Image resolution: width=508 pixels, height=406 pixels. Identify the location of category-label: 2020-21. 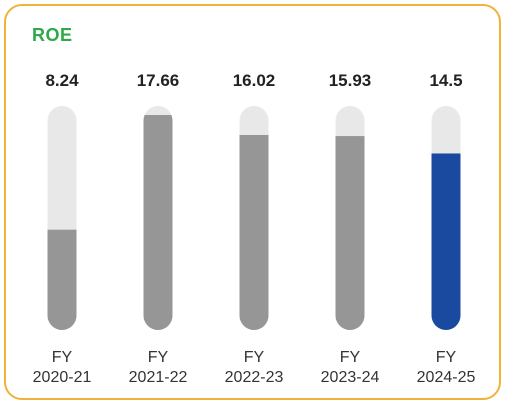
(62, 377).